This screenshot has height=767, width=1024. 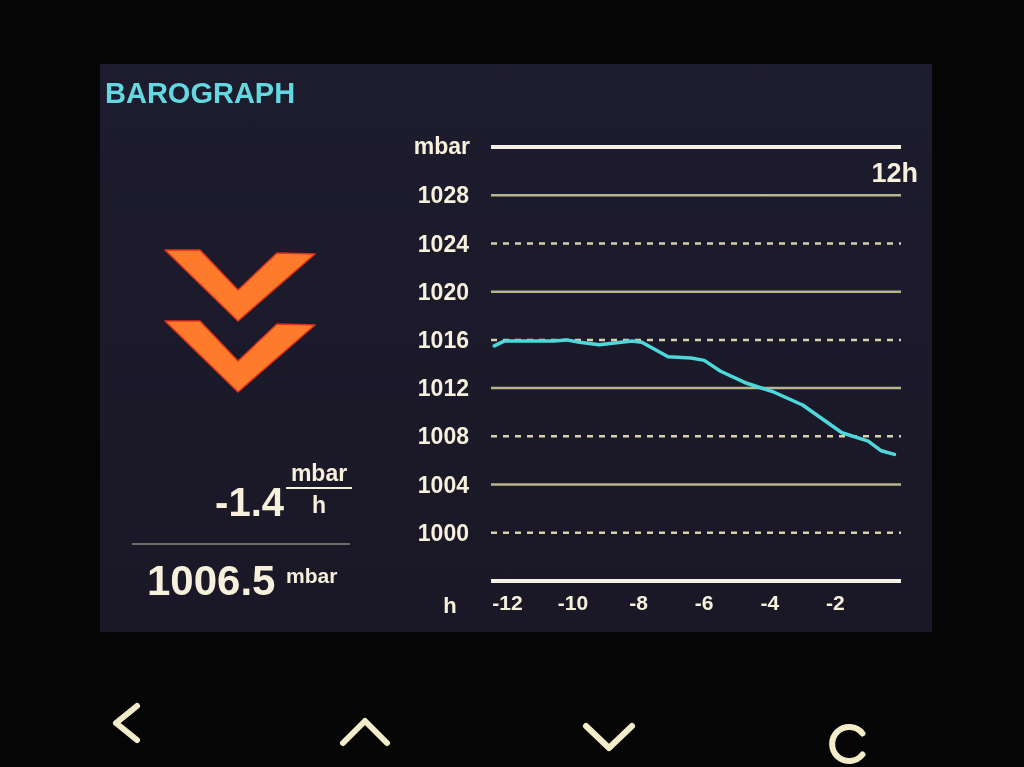 I want to click on y-tick-label: 1020, so click(x=443, y=291).